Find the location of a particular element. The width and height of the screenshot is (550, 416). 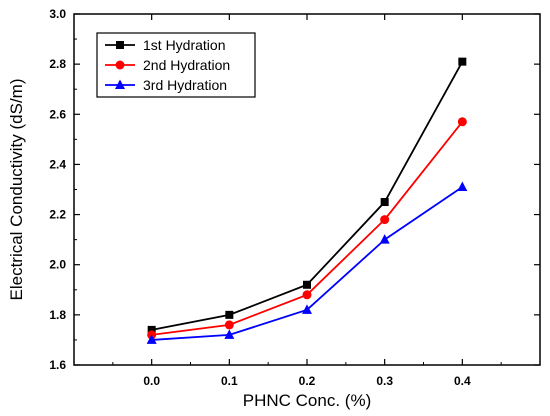

y-tick-label: 1.8 is located at coordinates (57, 315).